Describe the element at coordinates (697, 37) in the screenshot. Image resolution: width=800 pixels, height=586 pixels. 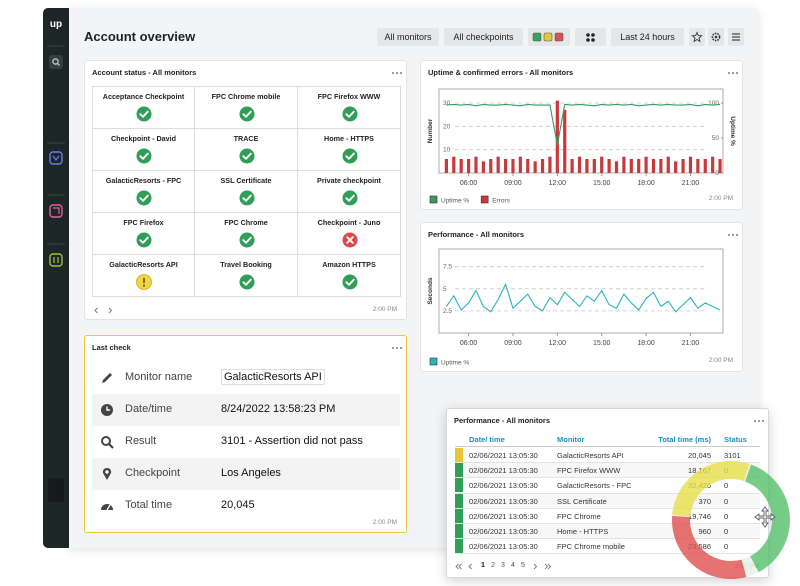
I see `favorite-button` at that location.